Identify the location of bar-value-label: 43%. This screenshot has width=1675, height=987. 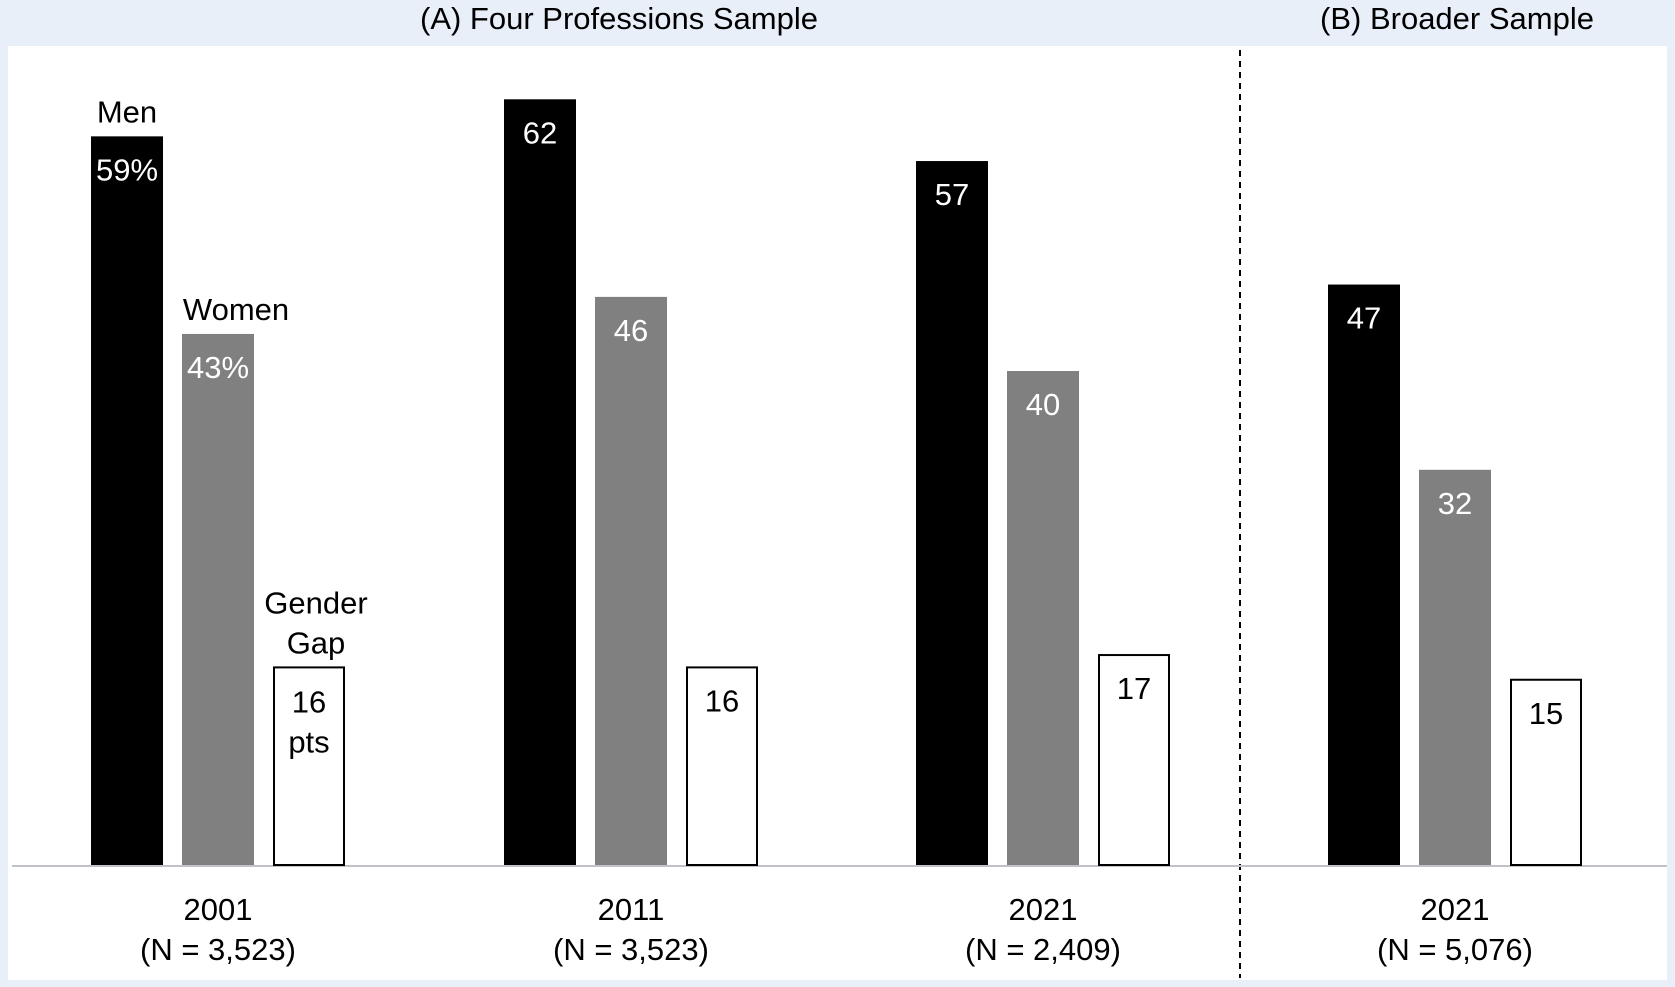
(218, 367).